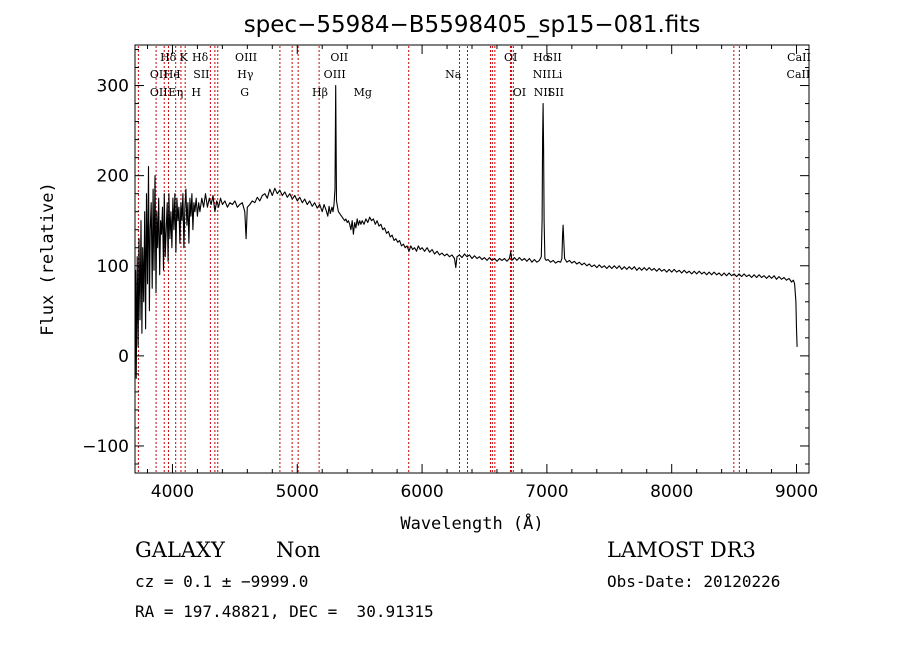 This screenshot has width=900, height=649. Describe the element at coordinates (113, 87) in the screenshot. I see `y-tick-label: 300` at that location.